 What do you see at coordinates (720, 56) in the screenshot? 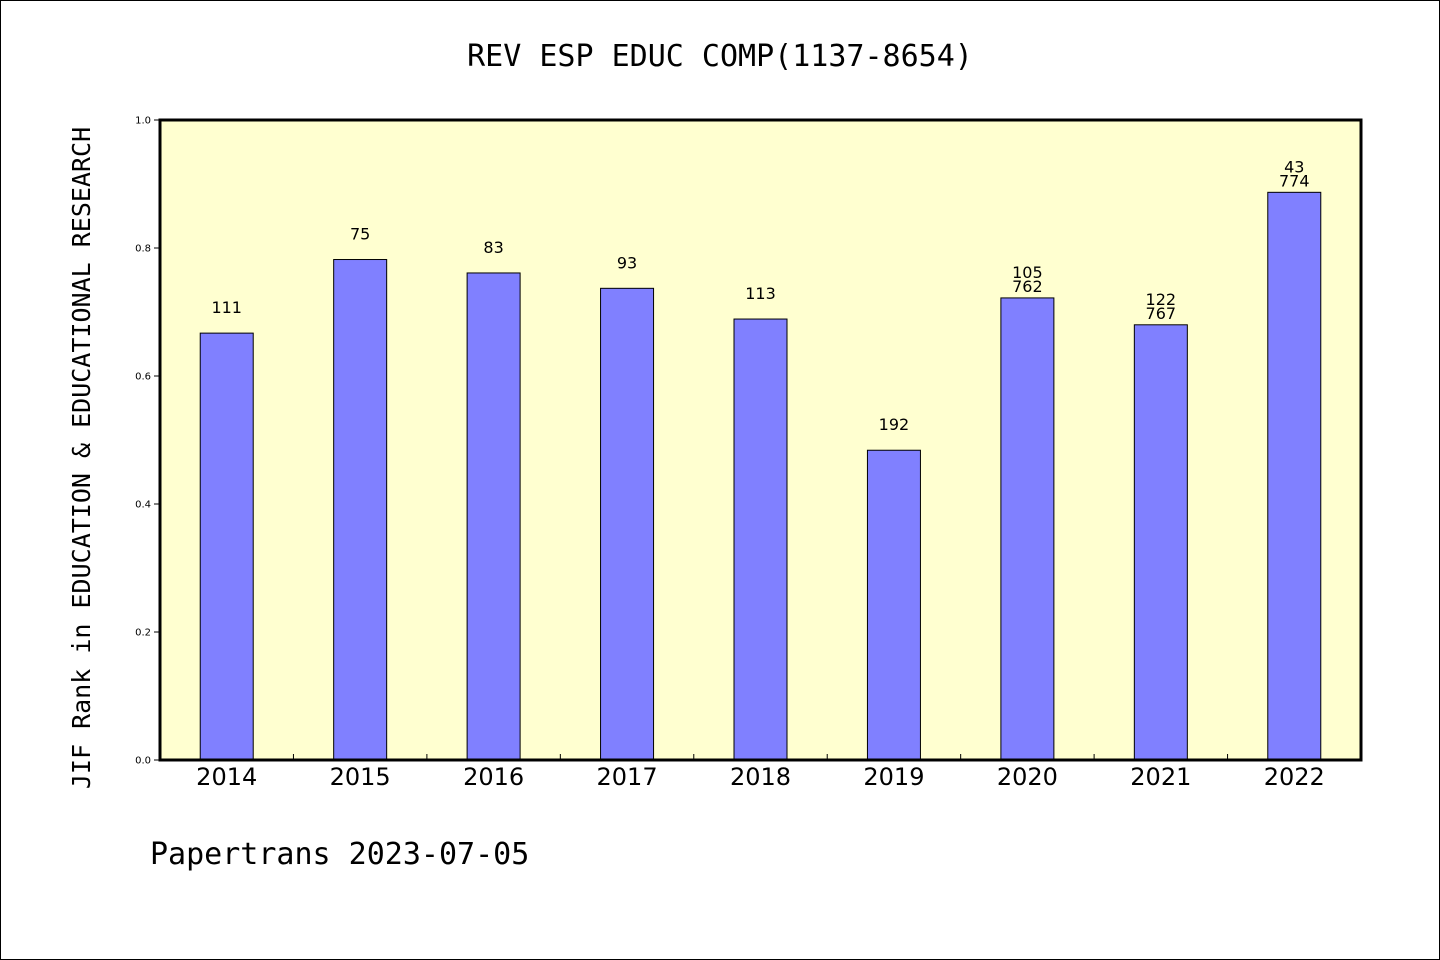
I see `chart-title: REV ESP EDUC COMP(1137-8654)` at bounding box center [720, 56].